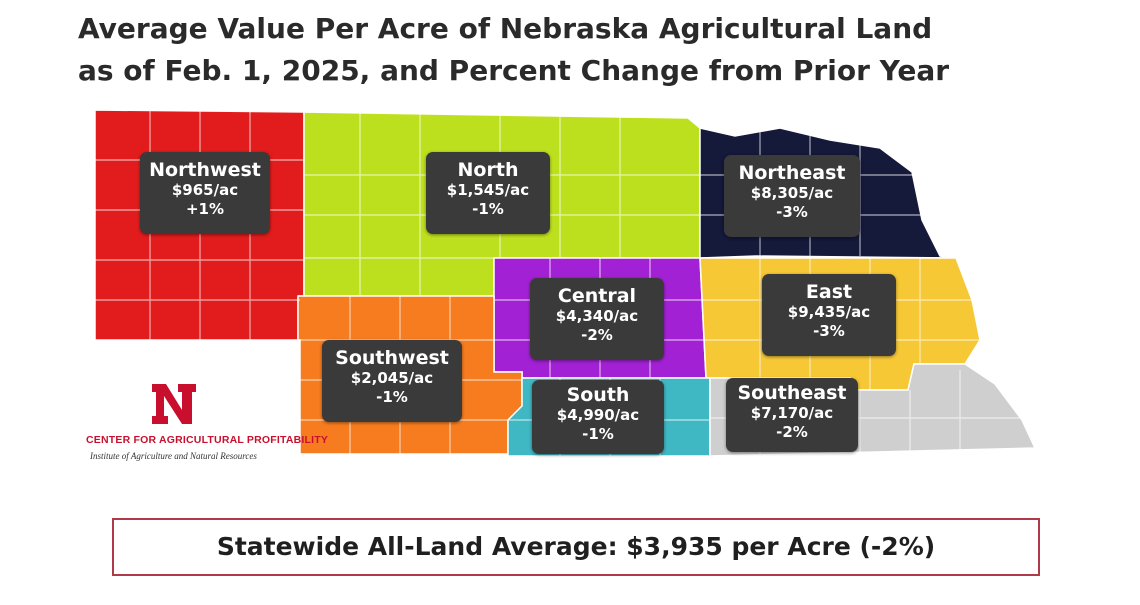  What do you see at coordinates (205, 190) in the screenshot?
I see `region-value: $965/ac` at bounding box center [205, 190].